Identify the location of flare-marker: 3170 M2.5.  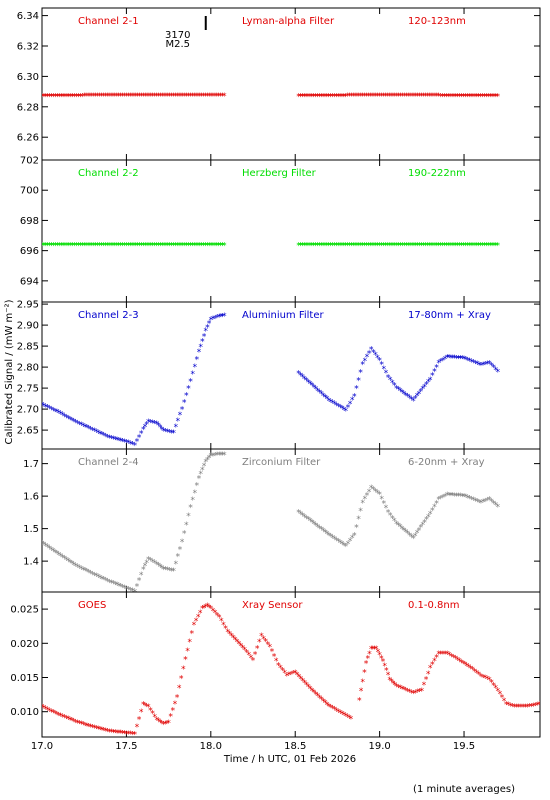
(186, 33).